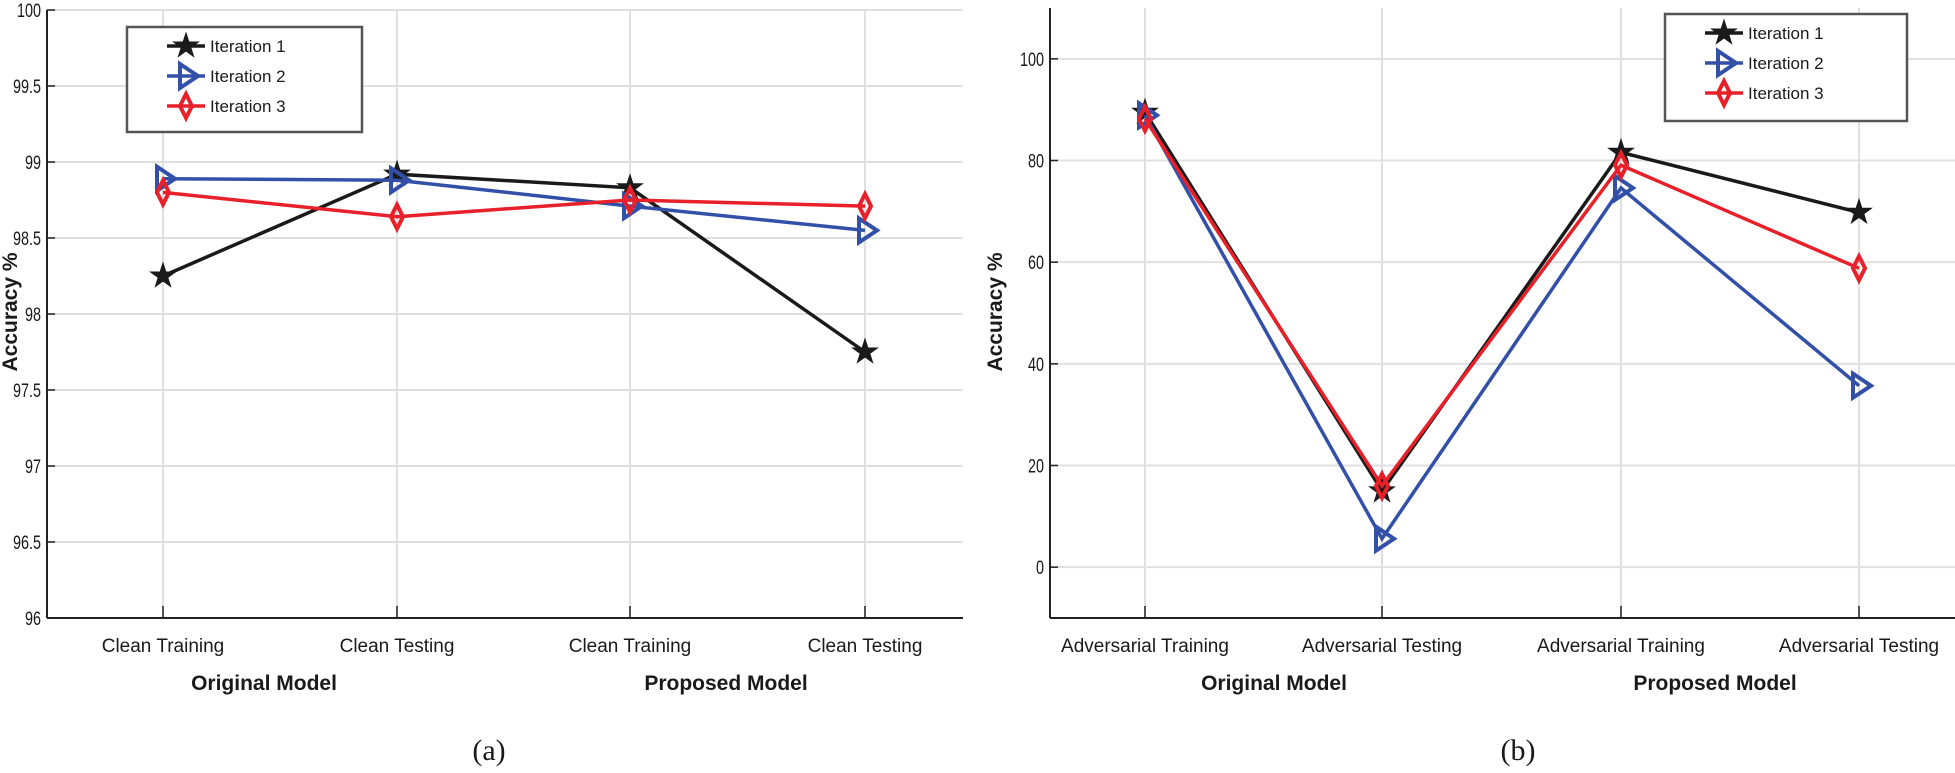  What do you see at coordinates (27, 87) in the screenshot?
I see `y-tick-label: 99.5` at bounding box center [27, 87].